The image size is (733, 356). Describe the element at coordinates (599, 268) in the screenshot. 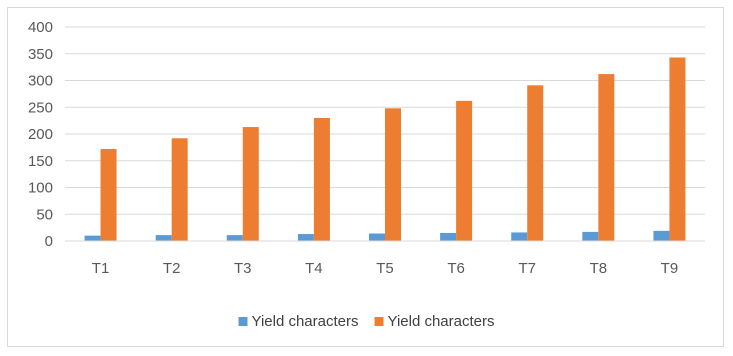

I see `x-tick-label-T8: T8` at that location.